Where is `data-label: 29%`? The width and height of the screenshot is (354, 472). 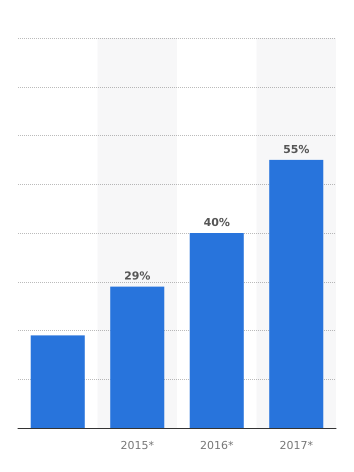 data-label: 29% is located at coordinates (137, 276).